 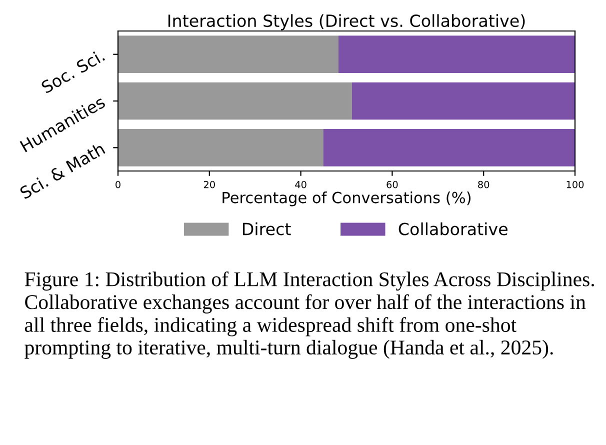 I want to click on y-tick-label: Soc. Sci., so click(x=73, y=71).